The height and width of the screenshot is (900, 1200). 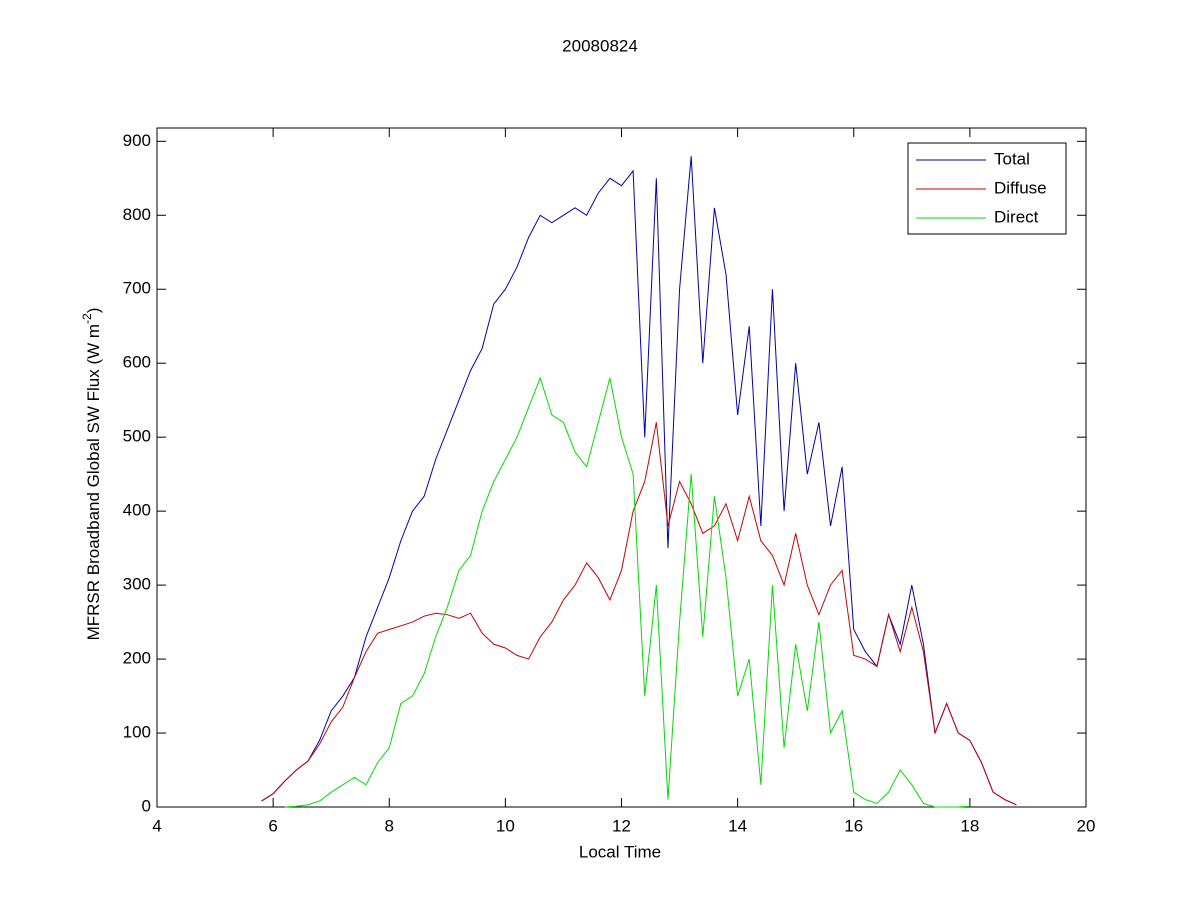 I want to click on legend-label: Total, so click(x=1012, y=158).